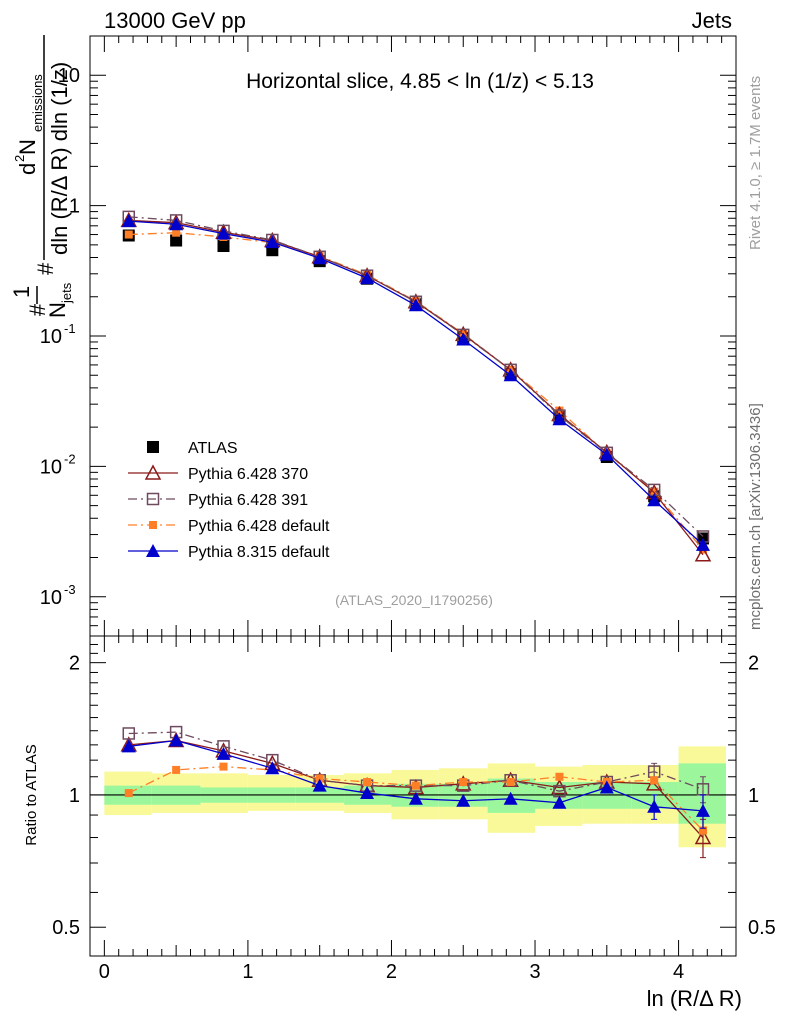  I want to click on legend-label-pythia-8-315-default: Pythia 8.315 default, so click(259, 552).